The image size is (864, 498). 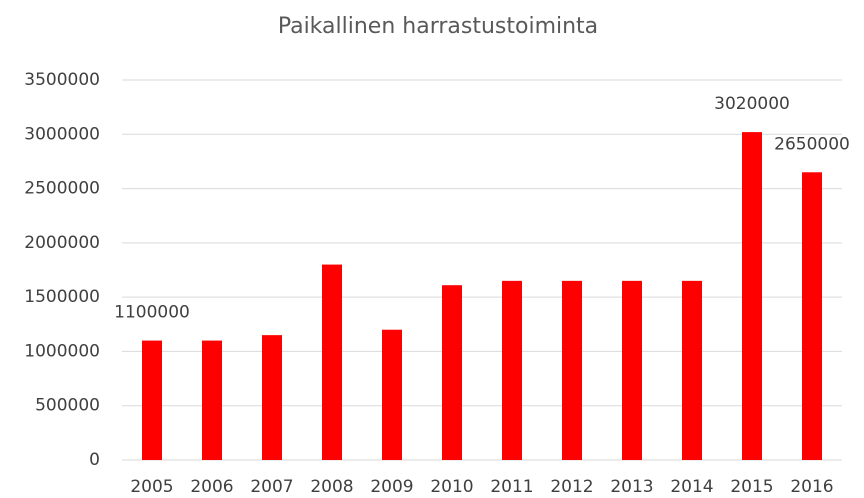 I want to click on x-tick-label: 2015, so click(x=751, y=487).